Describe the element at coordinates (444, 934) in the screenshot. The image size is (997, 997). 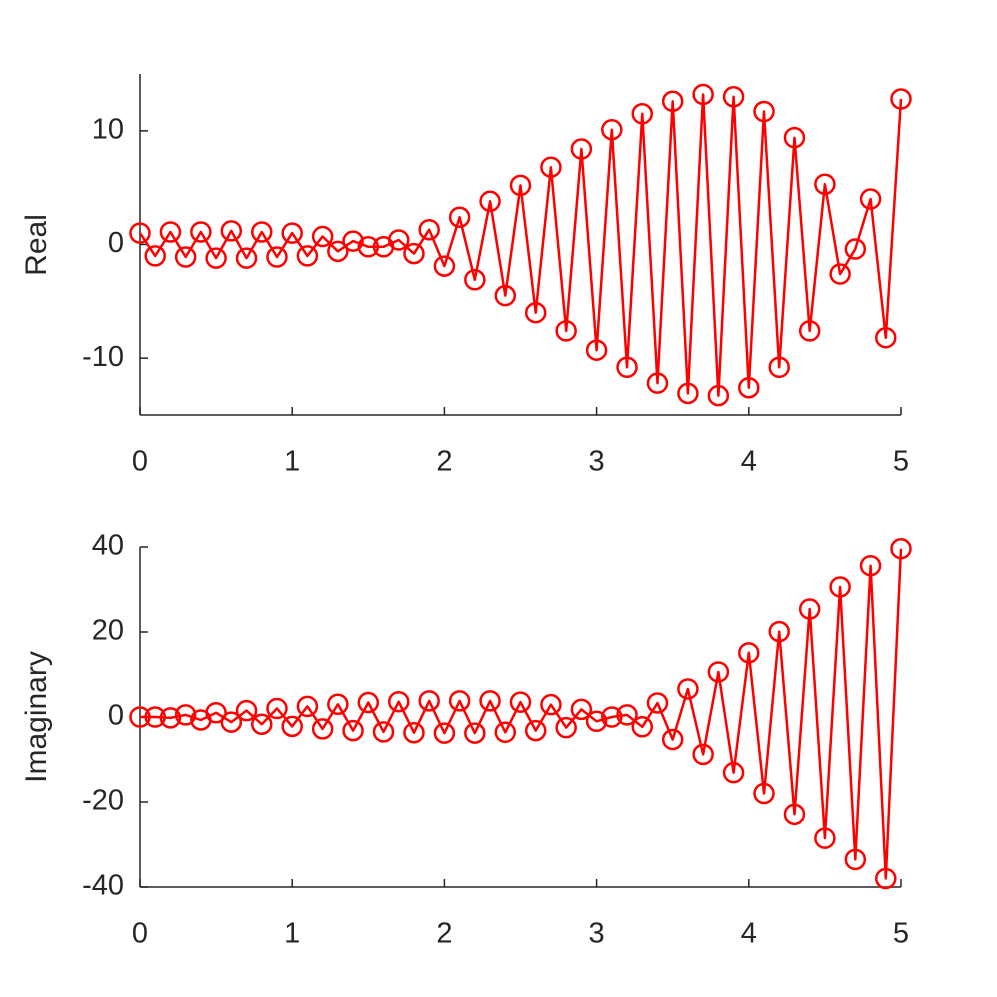
I see `imaginary-x-tick-label: 2` at that location.